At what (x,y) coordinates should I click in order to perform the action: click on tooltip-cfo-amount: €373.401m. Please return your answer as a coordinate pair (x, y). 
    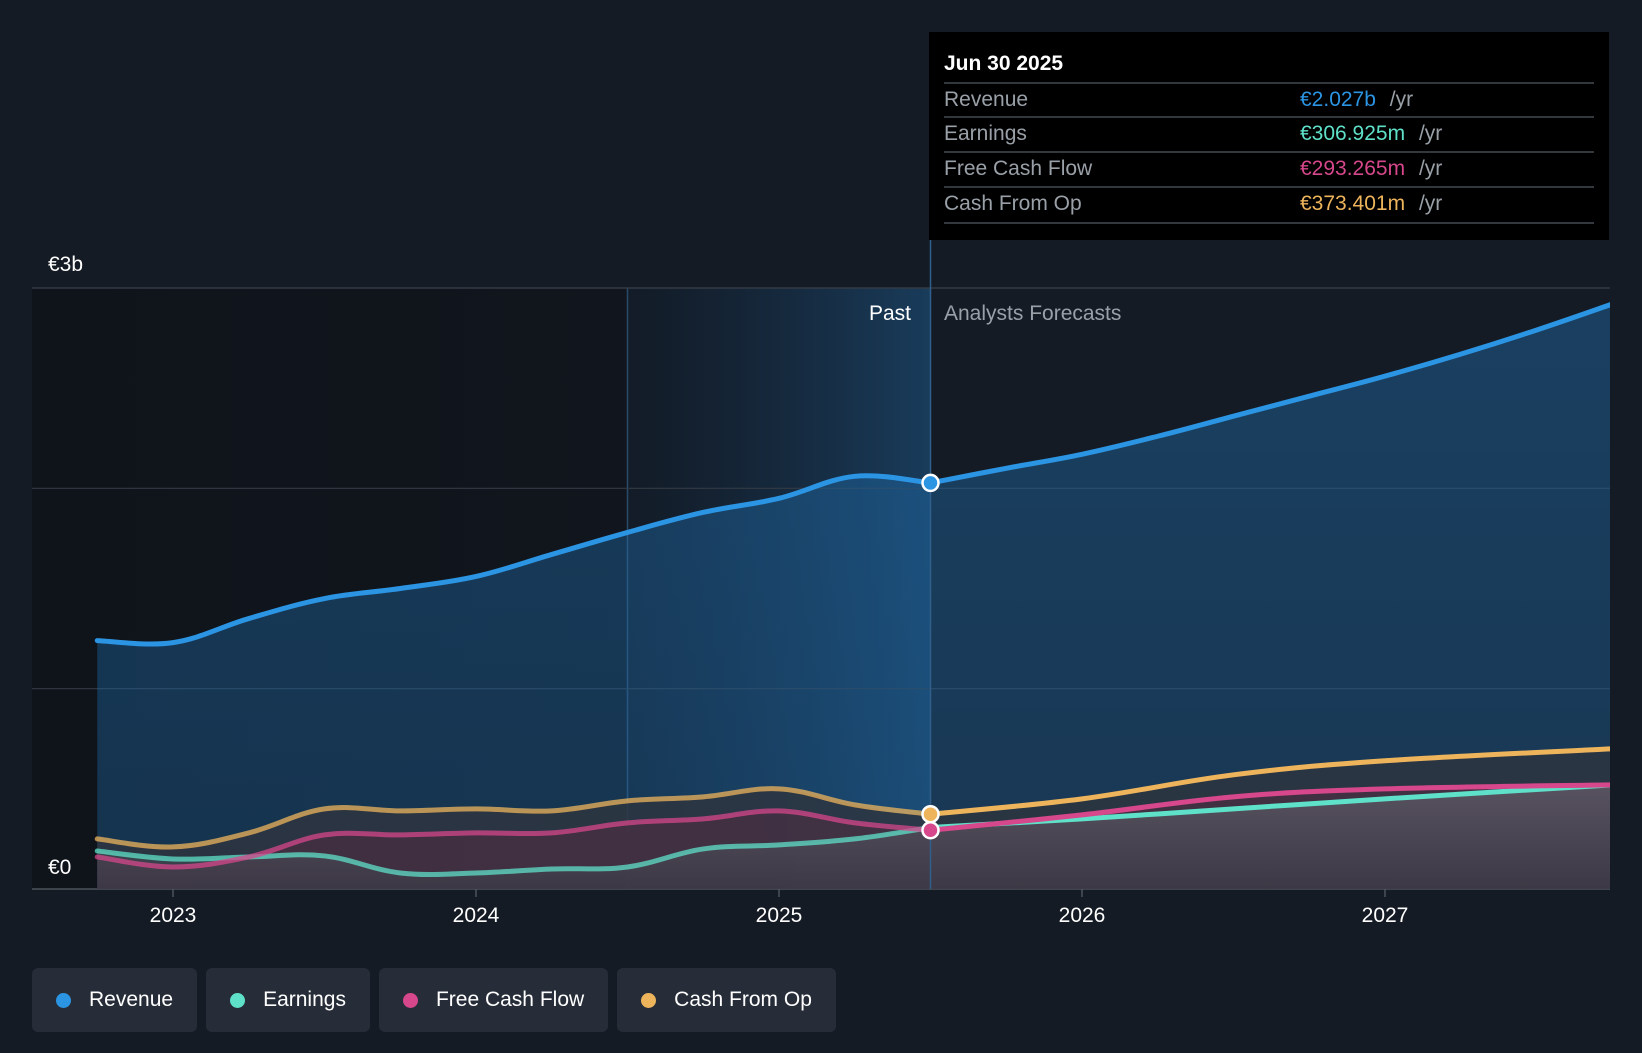
    Looking at the image, I should click on (1352, 203).